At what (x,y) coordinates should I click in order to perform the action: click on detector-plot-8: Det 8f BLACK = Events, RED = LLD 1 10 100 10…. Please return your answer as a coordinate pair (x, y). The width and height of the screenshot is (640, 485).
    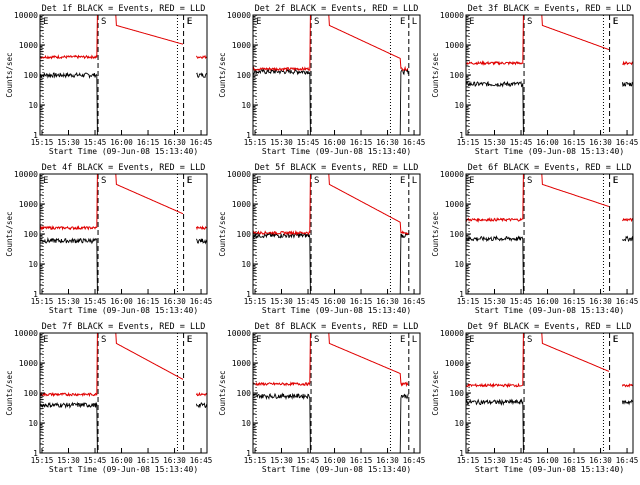
    Looking at the image, I should click on (321, 398).